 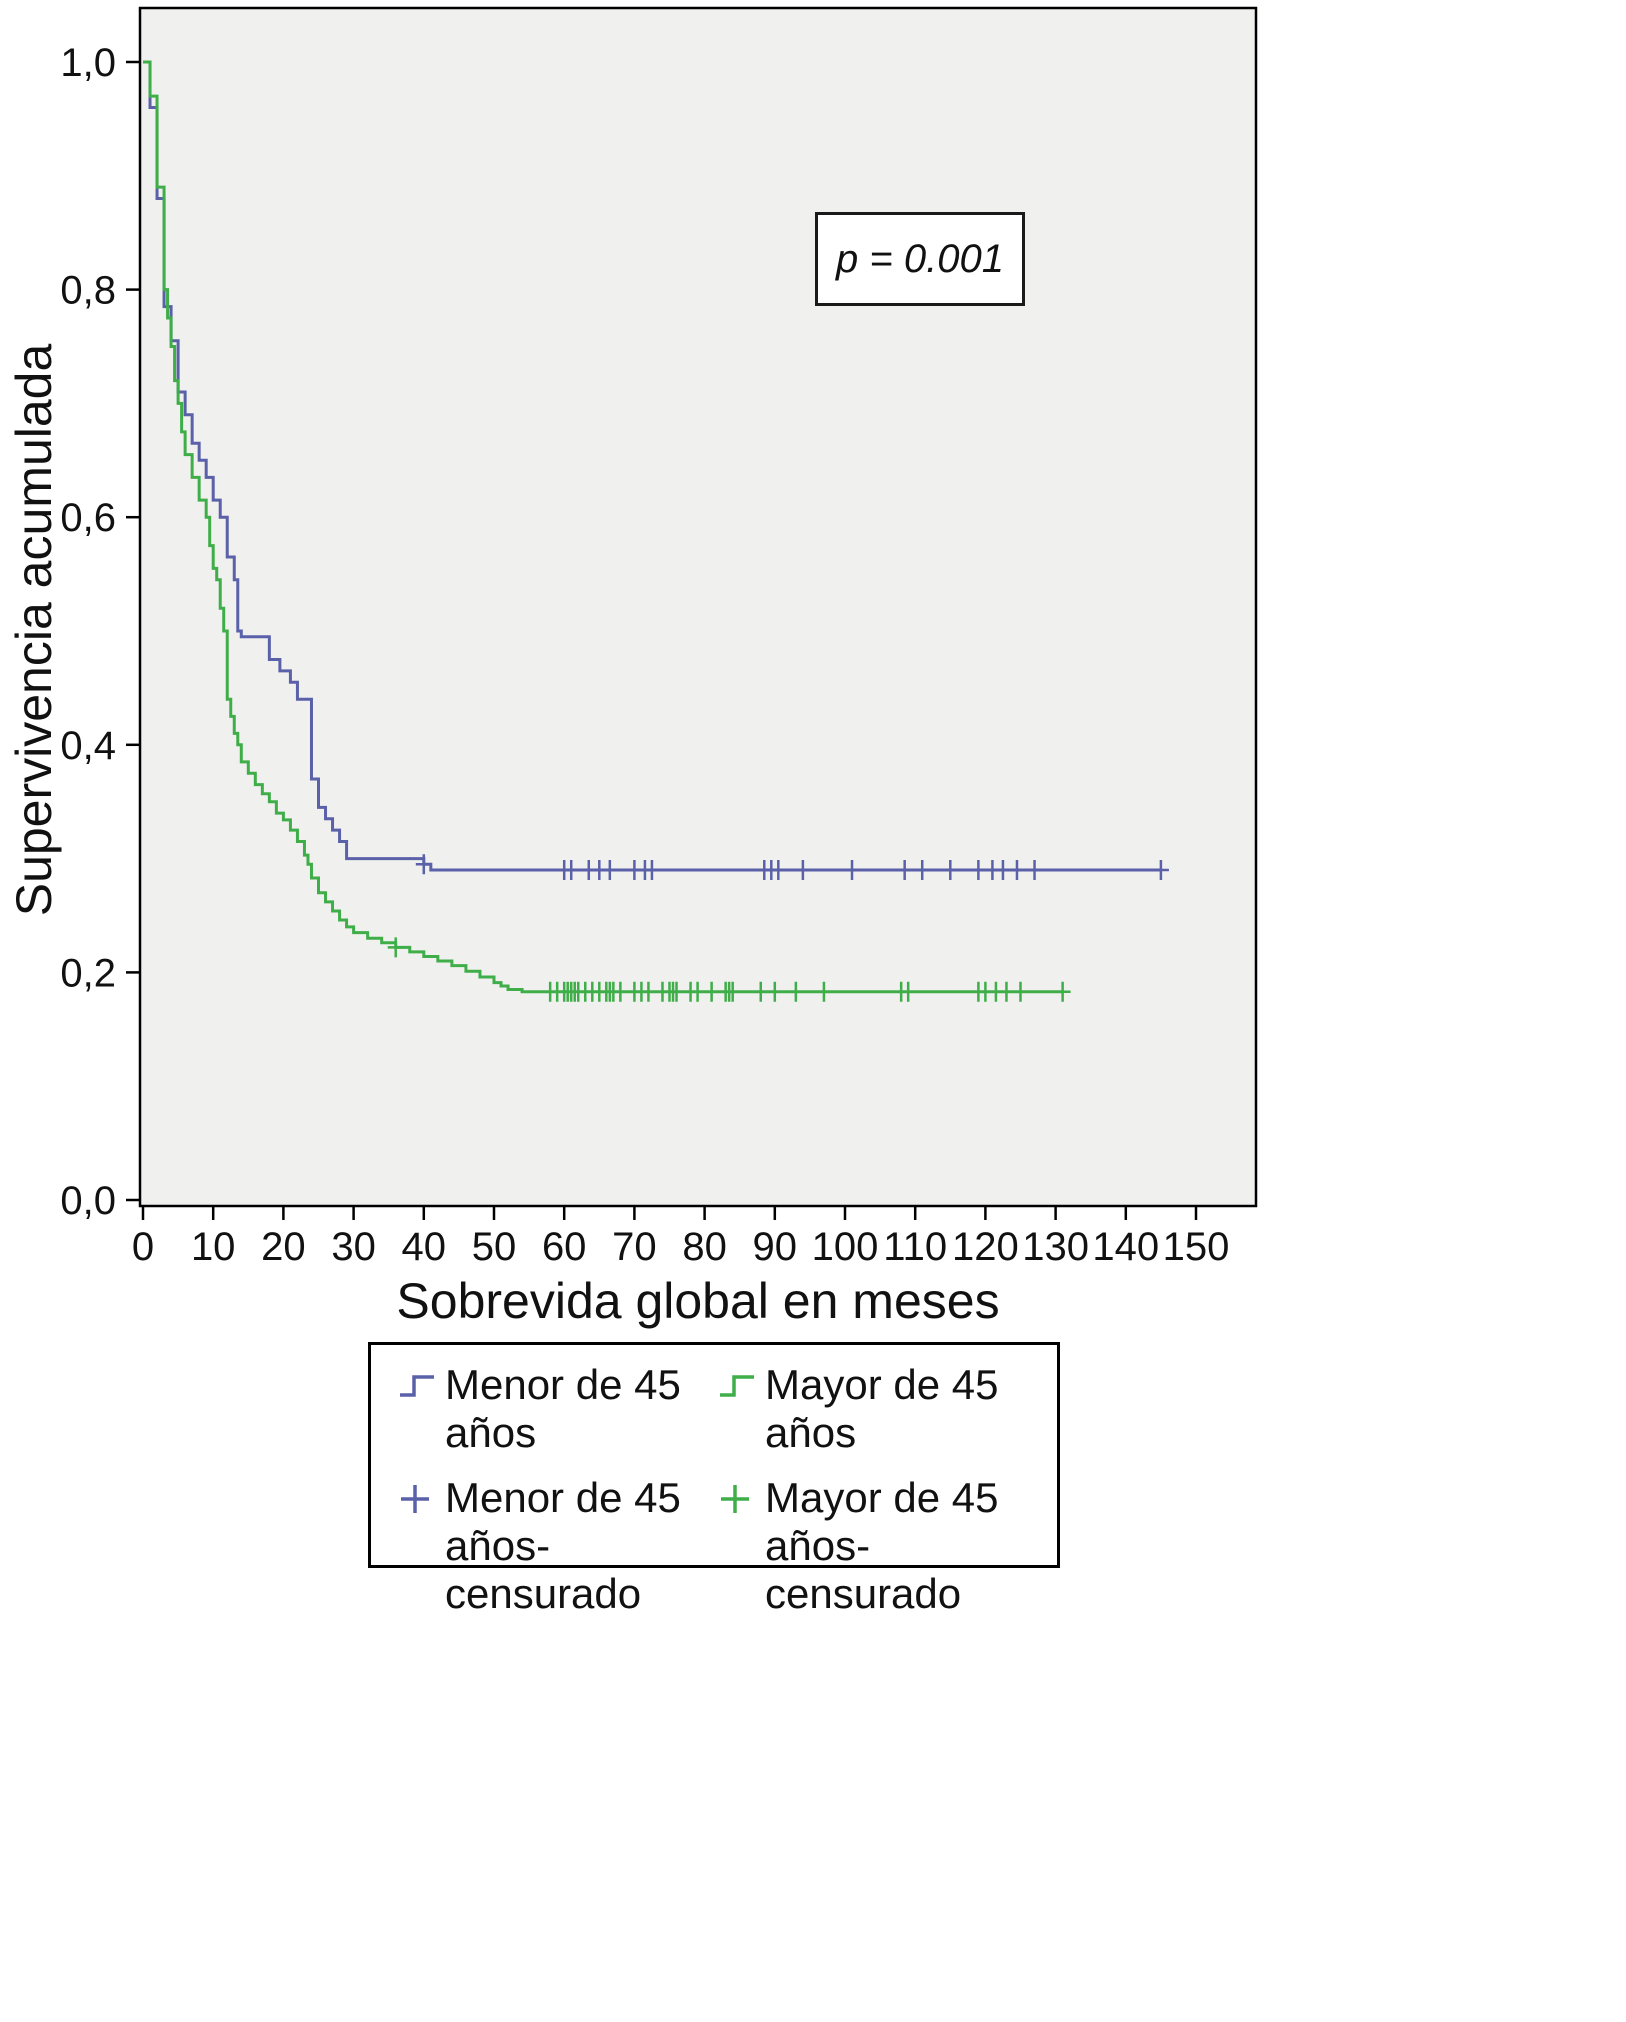 I want to click on legend-label: Mayor de 45 años, so click(x=882, y=1409).